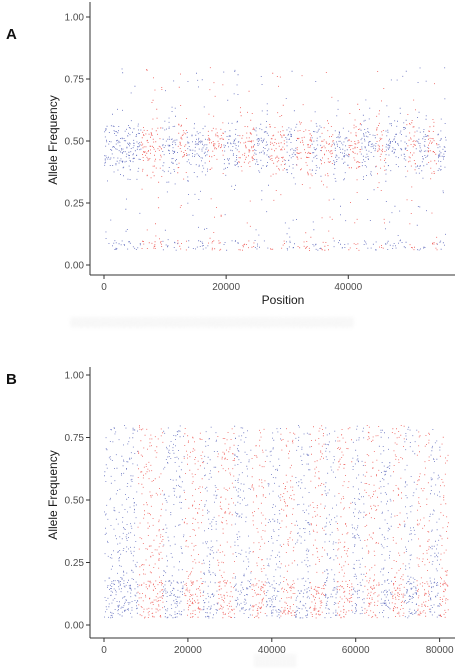  Describe the element at coordinates (11, 34) in the screenshot. I see `panel-label-a: A` at that location.